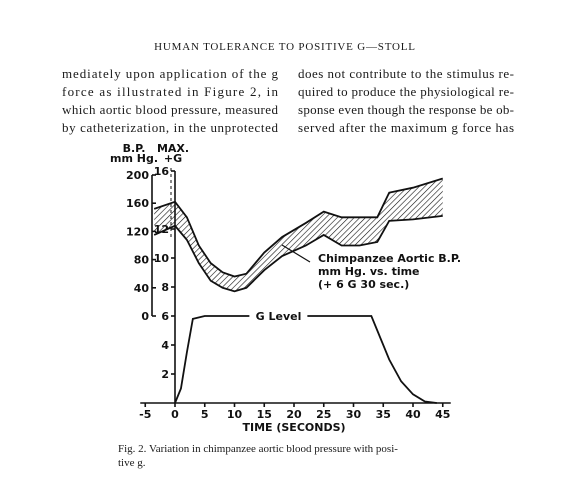  Describe the element at coordinates (170, 73) in the screenshot. I see `body-text-line: mediately upon application of the g` at that location.